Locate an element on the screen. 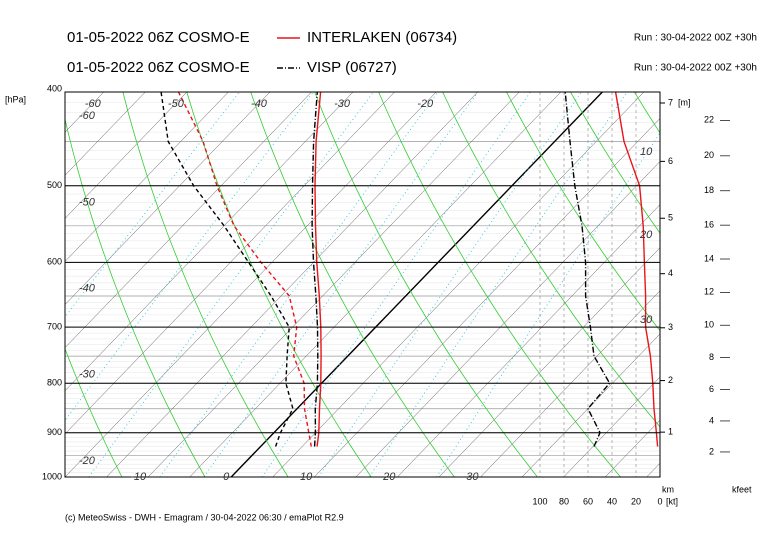  wind-panel-label: 20 is located at coordinates (646, 235).